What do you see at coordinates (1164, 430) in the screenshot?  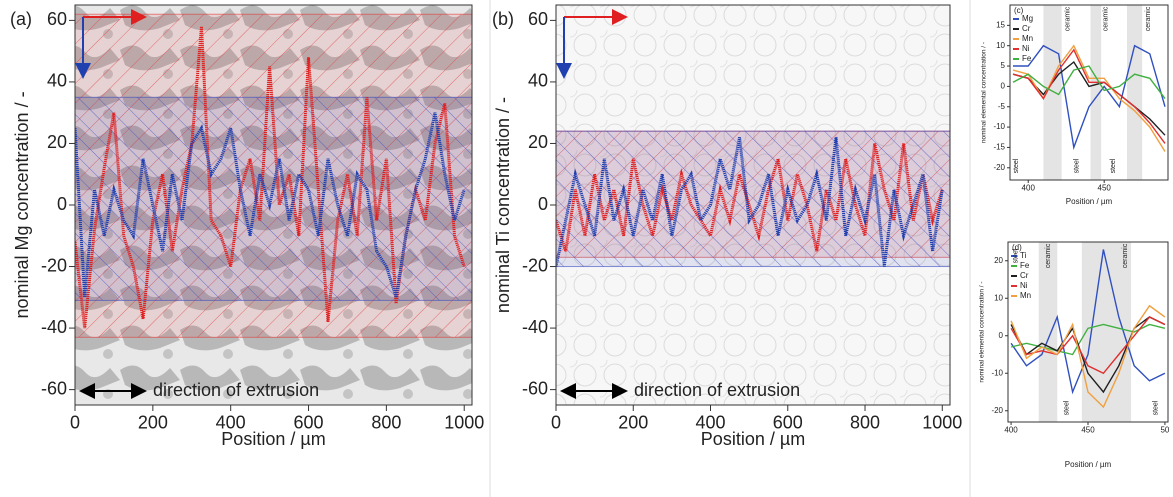 I see `x-tick-label: 50` at bounding box center [1164, 430].